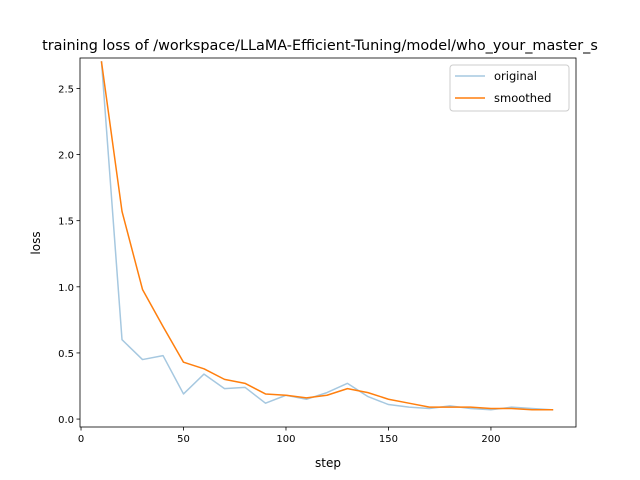 This screenshot has height=480, width=640. Describe the element at coordinates (515, 76) in the screenshot. I see `legend-label-original: original` at that location.